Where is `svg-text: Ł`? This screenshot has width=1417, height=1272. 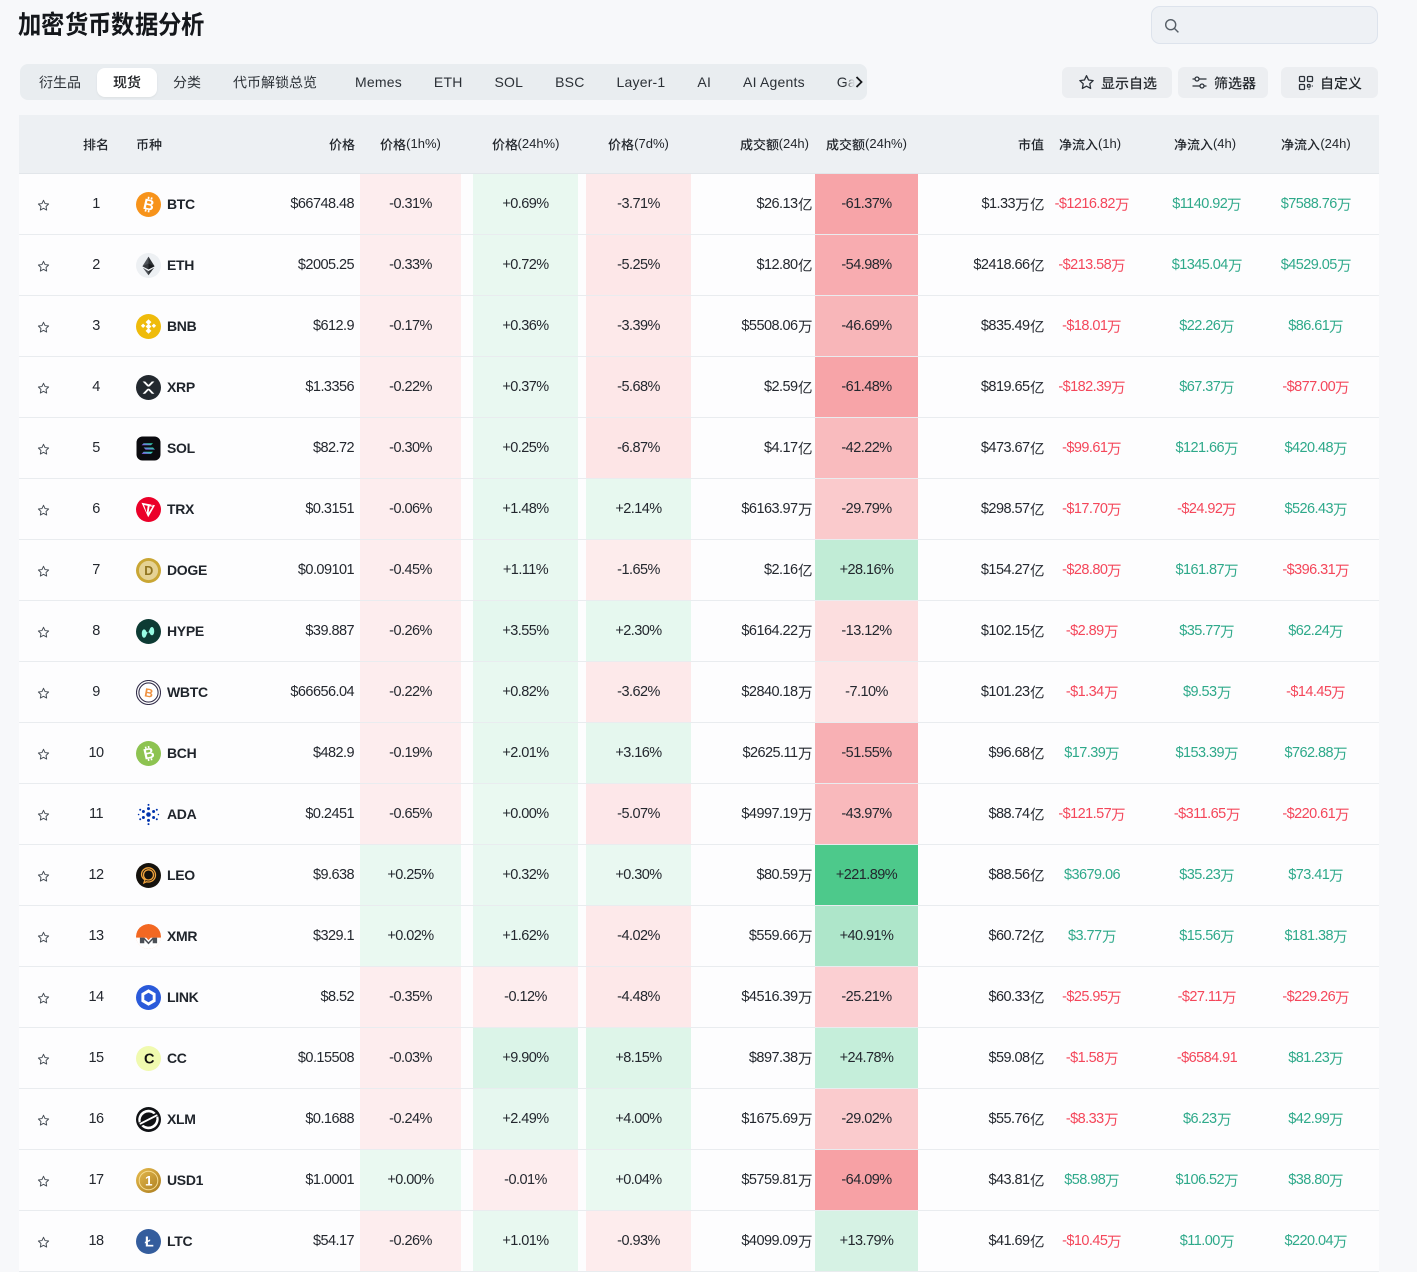 svg-text: Ł is located at coordinates (149, 1243).